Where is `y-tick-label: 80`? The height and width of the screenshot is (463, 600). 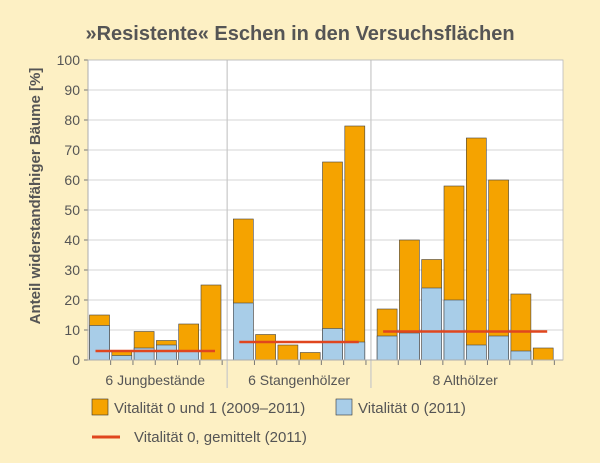
y-tick-label: 80 is located at coordinates (72, 120).